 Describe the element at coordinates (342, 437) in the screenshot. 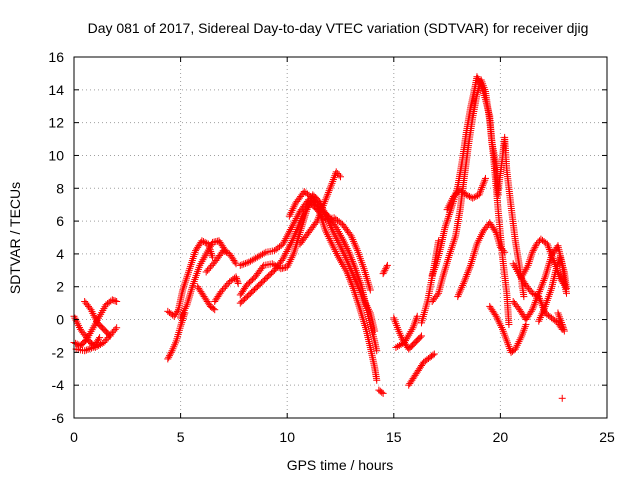

I see `x-tick-labels: 0 5 10 15 20 25` at that location.